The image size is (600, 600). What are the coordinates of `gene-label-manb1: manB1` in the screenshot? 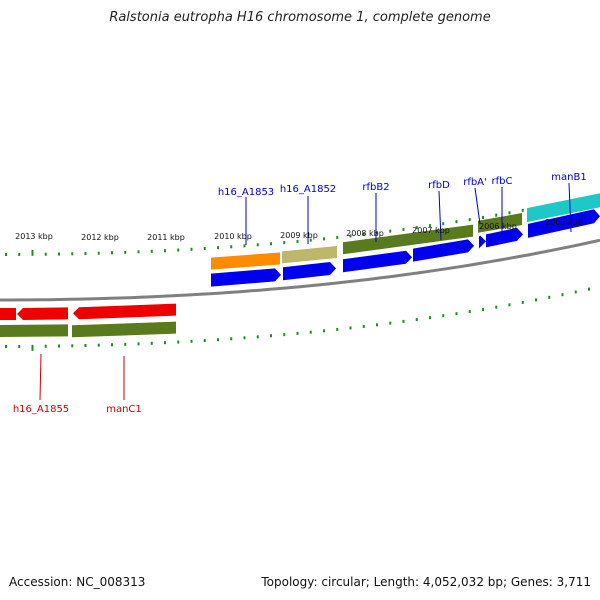 It's located at (568, 177).